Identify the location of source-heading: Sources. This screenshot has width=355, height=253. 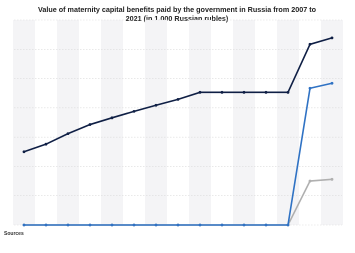
(14, 234).